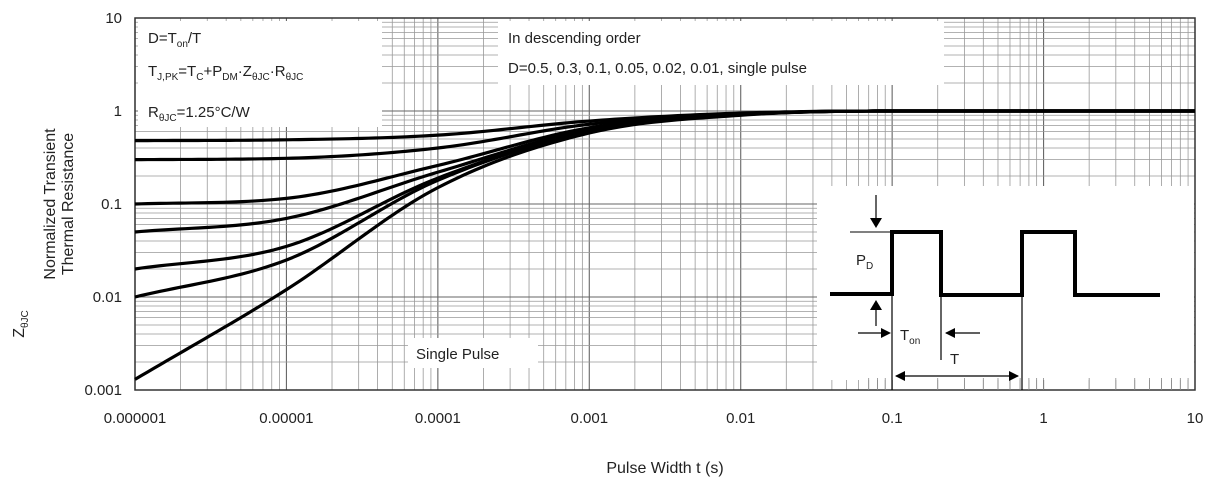 The width and height of the screenshot is (1218, 486). What do you see at coordinates (861, 260) in the screenshot?
I see `pd-label-base: P` at bounding box center [861, 260].